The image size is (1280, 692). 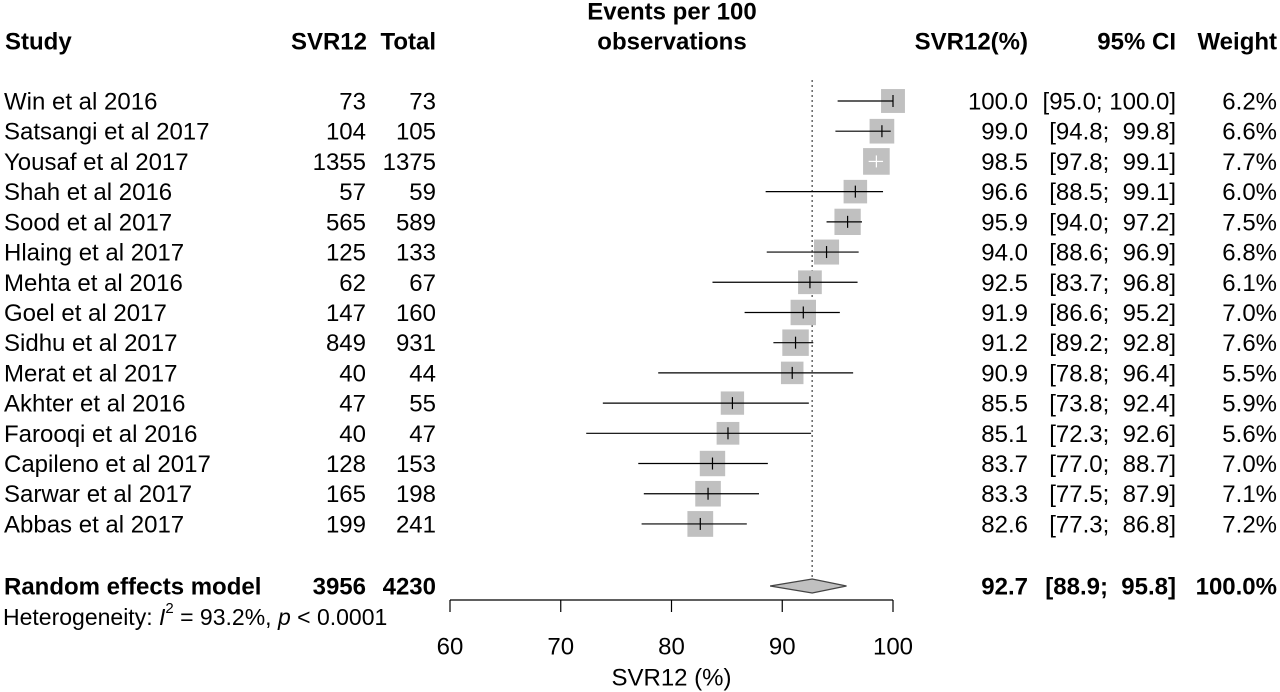 What do you see at coordinates (1249, 102) in the screenshot?
I see `study-weight: 6.2%` at bounding box center [1249, 102].